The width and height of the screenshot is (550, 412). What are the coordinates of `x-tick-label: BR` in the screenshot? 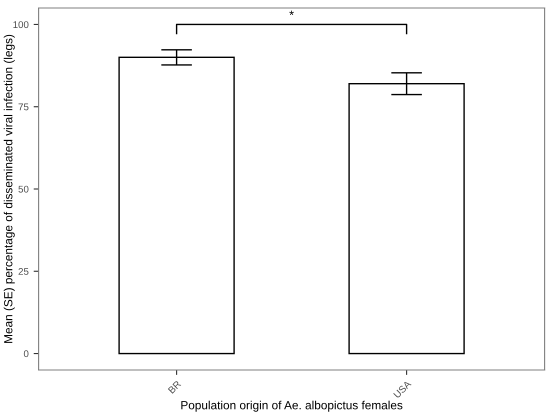 It's located at (175, 387).